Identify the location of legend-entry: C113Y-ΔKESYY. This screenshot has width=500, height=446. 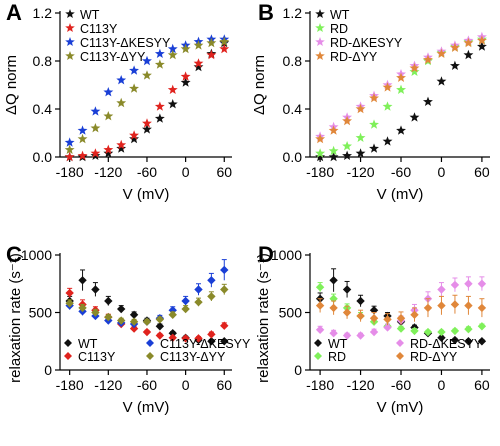
(198, 344).